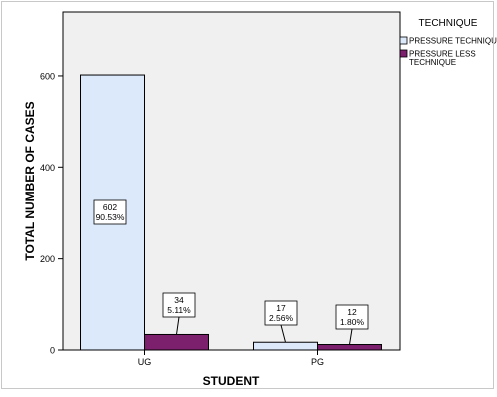  What do you see at coordinates (317, 362) in the screenshot?
I see `x-tick-label: PG` at bounding box center [317, 362].